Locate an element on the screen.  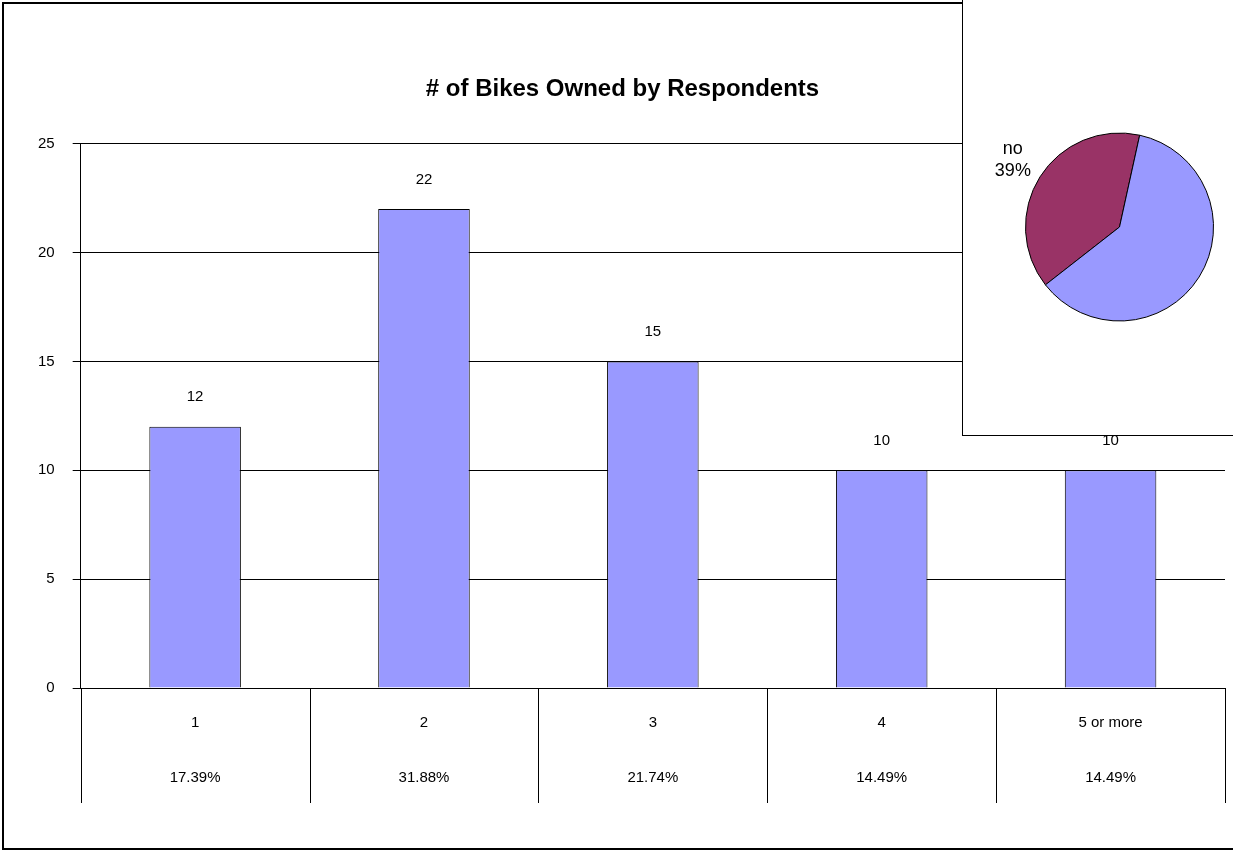
x-tick-label: 3 is located at coordinates (653, 722).